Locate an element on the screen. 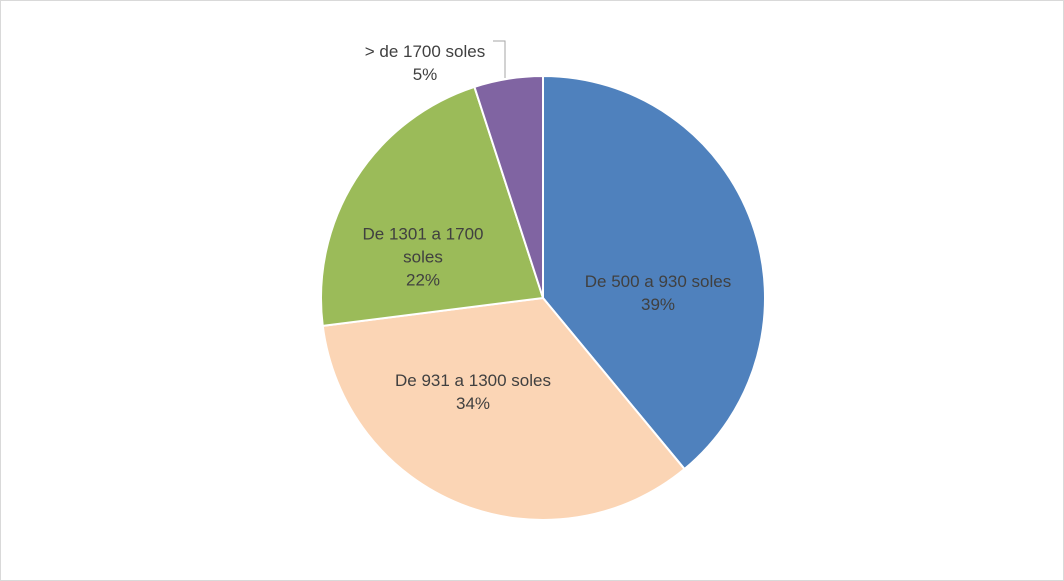 The height and width of the screenshot is (581, 1064). category-label: De 500 a 930 soles is located at coordinates (658, 281).